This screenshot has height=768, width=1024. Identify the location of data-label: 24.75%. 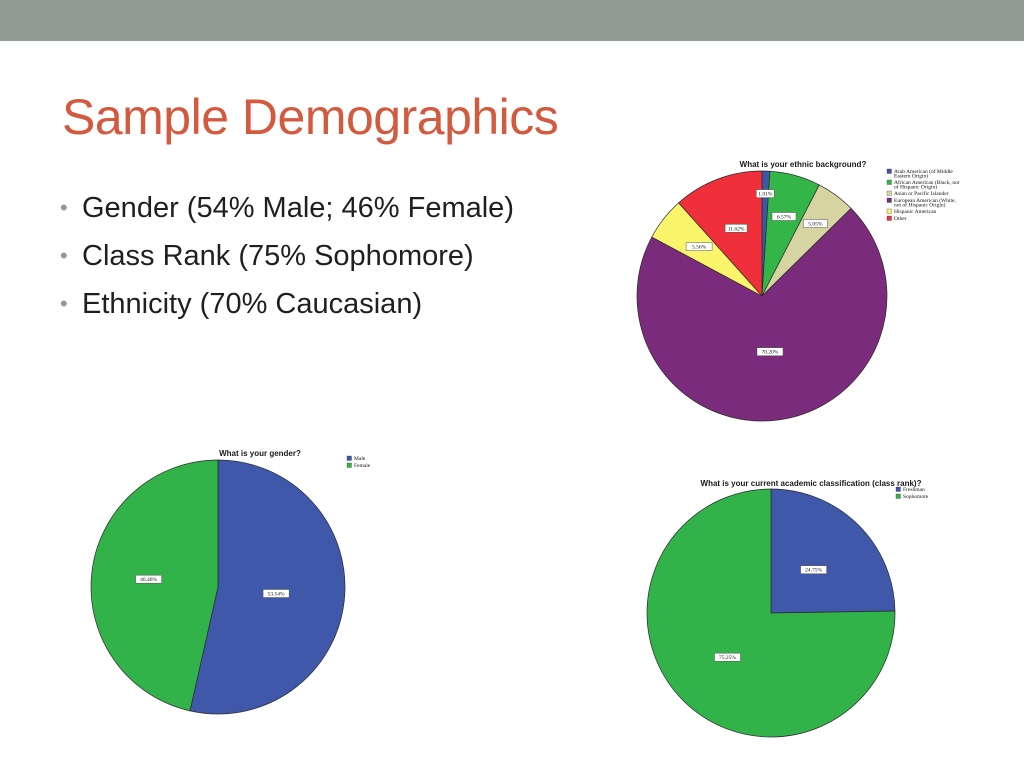
(813, 569).